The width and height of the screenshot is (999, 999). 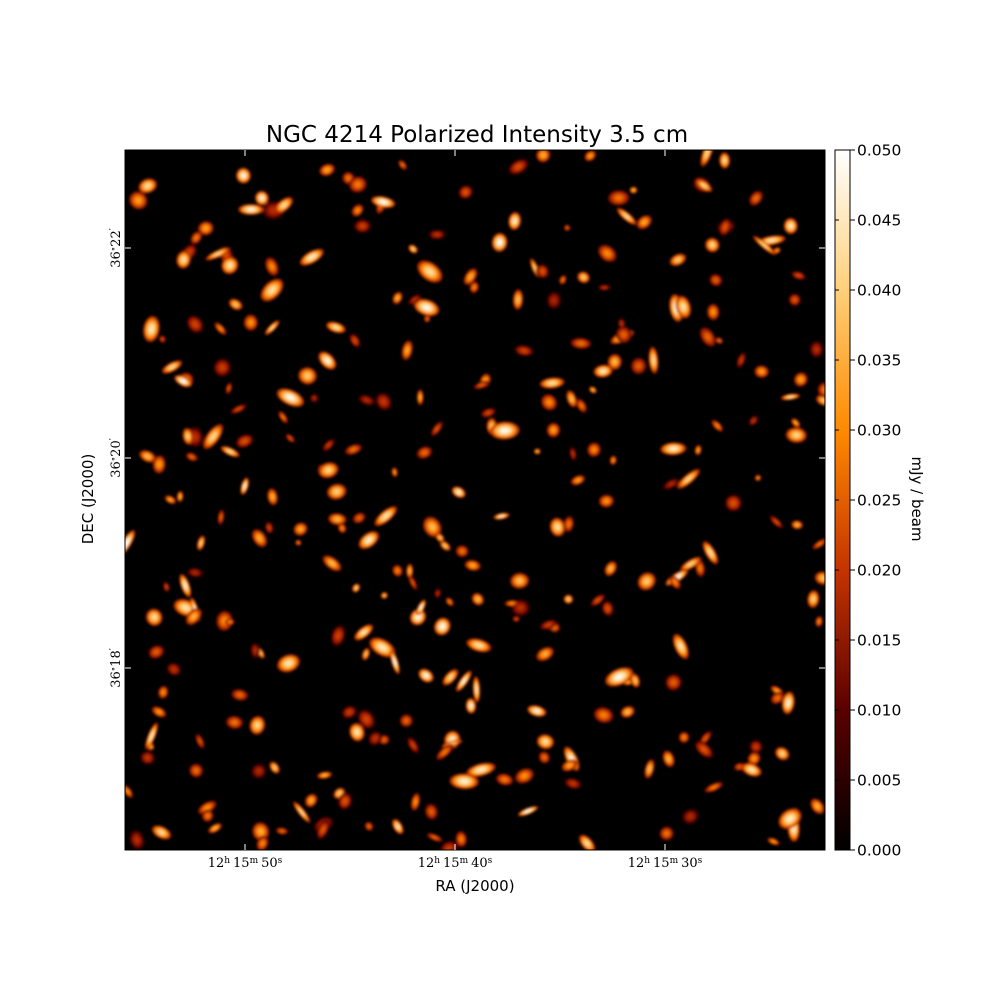 What do you see at coordinates (879, 221) in the screenshot?
I see `colorbar-tick-label: 0.045` at bounding box center [879, 221].